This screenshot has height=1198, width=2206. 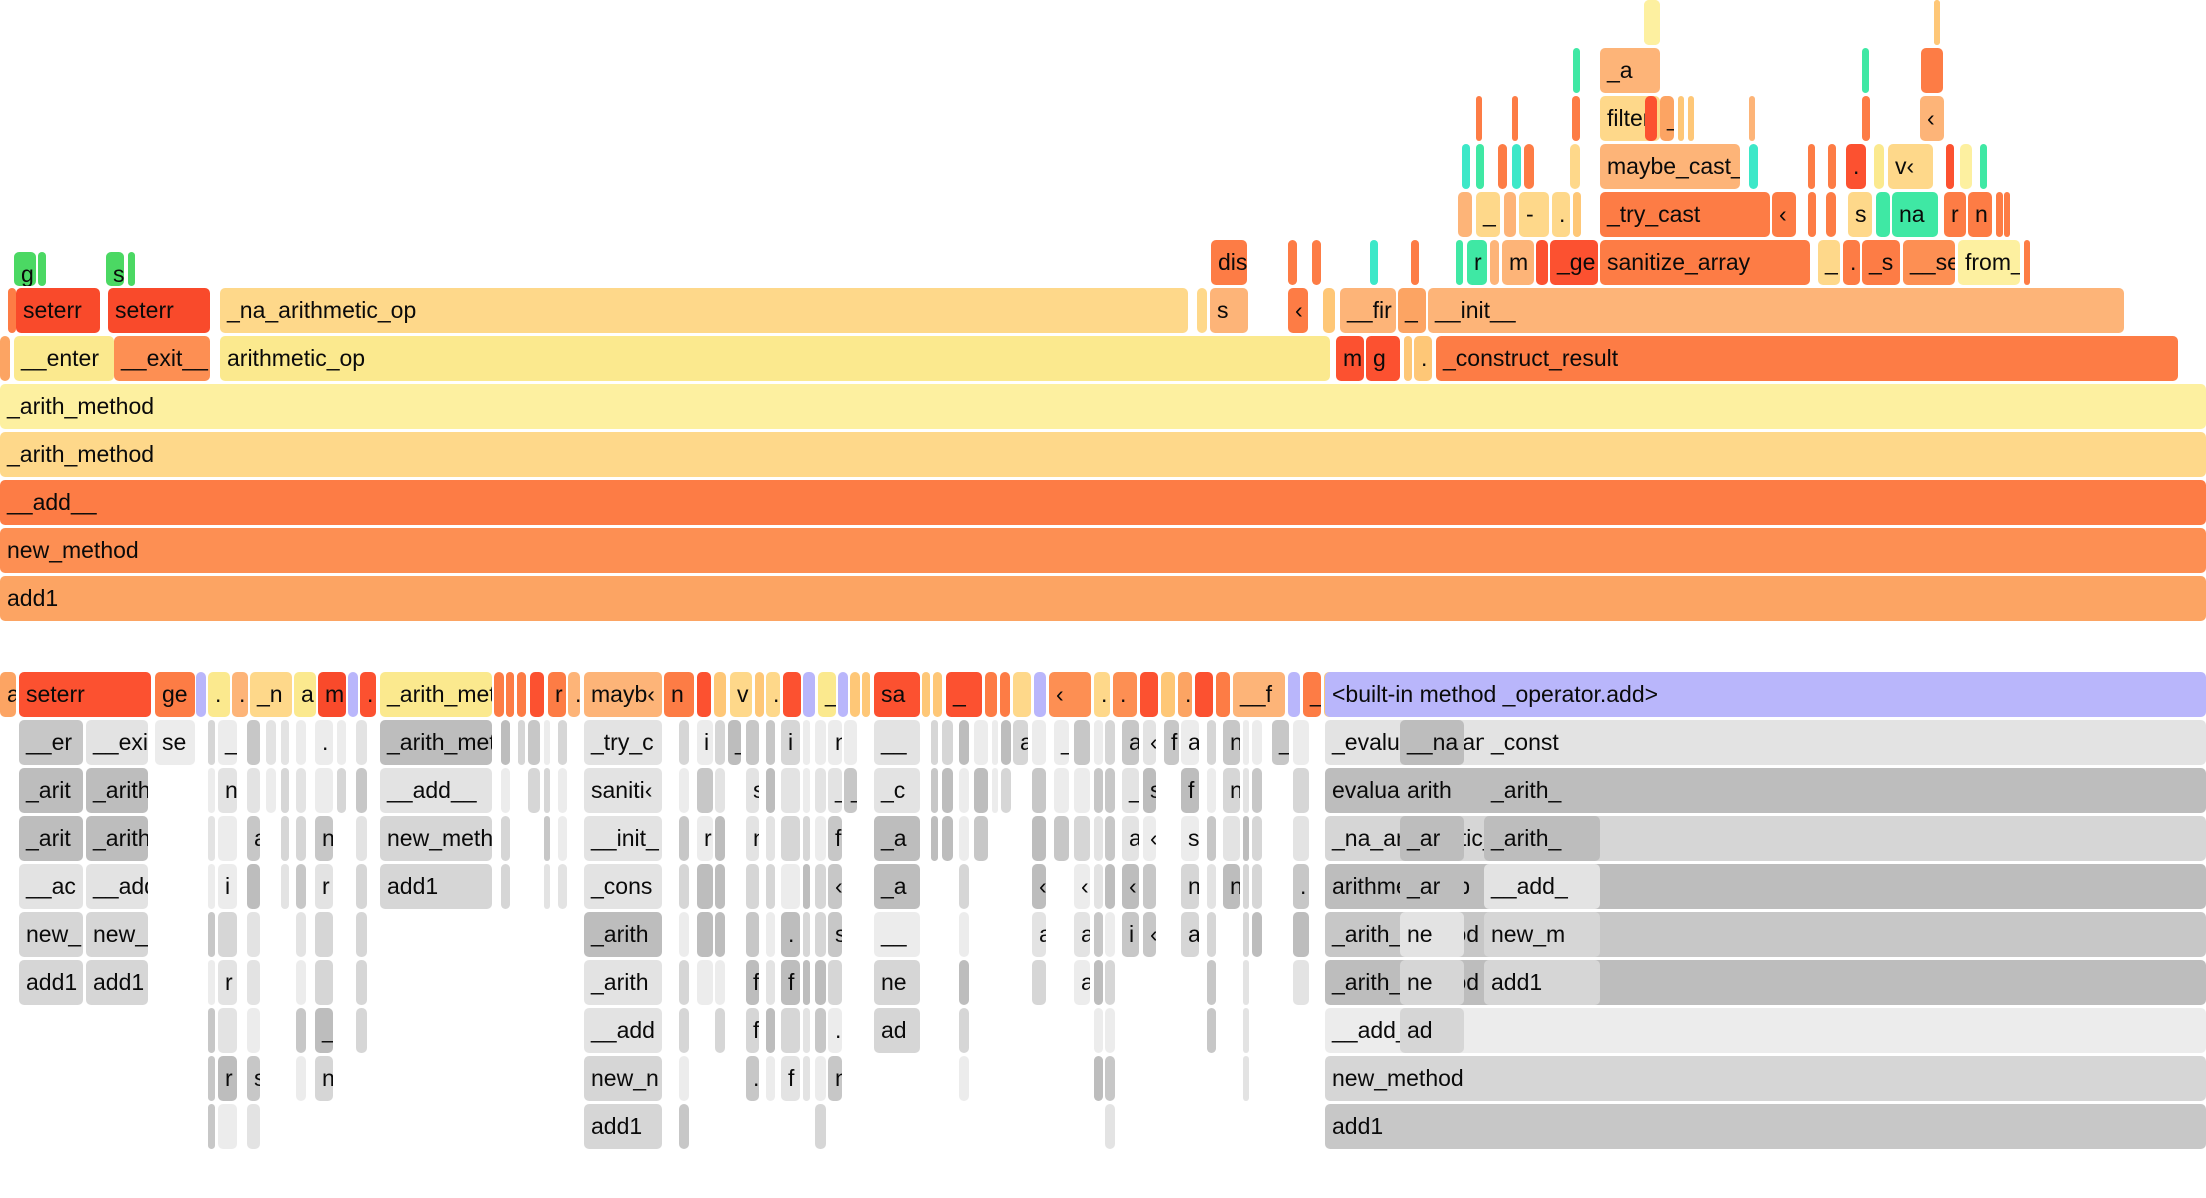 I want to click on flame-frame: _a, so click(x=1630, y=70).